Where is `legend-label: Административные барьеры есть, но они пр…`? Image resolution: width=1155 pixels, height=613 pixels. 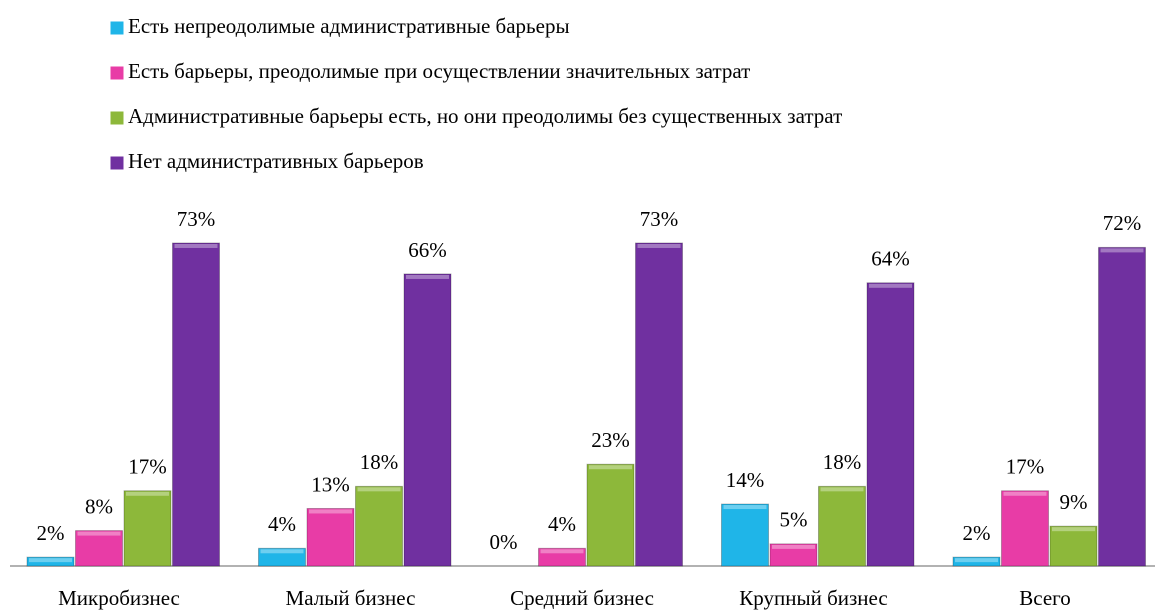
legend-label: Административные барьеры есть, но они пр… is located at coordinates (485, 116).